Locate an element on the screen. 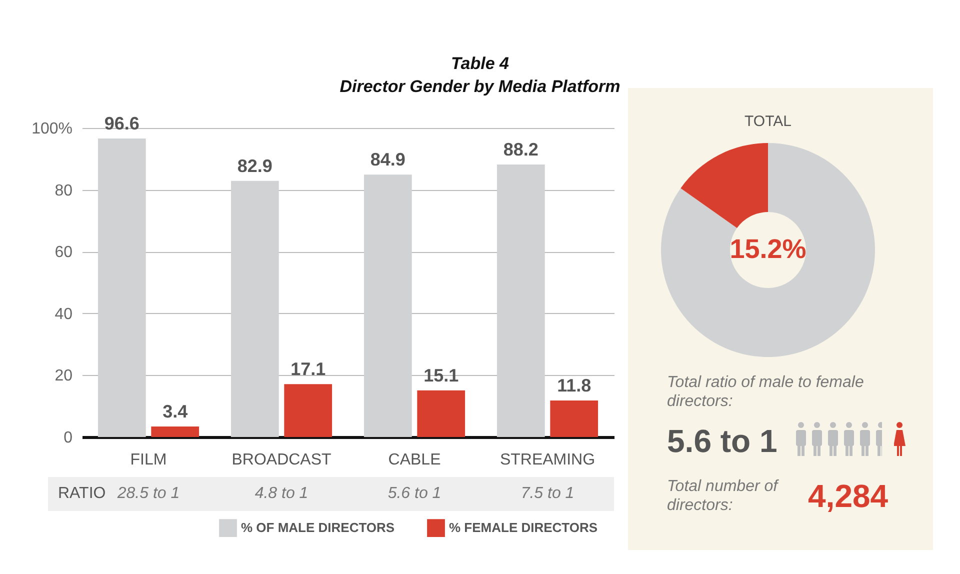 The image size is (960, 574). y-tick-label: 20 is located at coordinates (63, 376).